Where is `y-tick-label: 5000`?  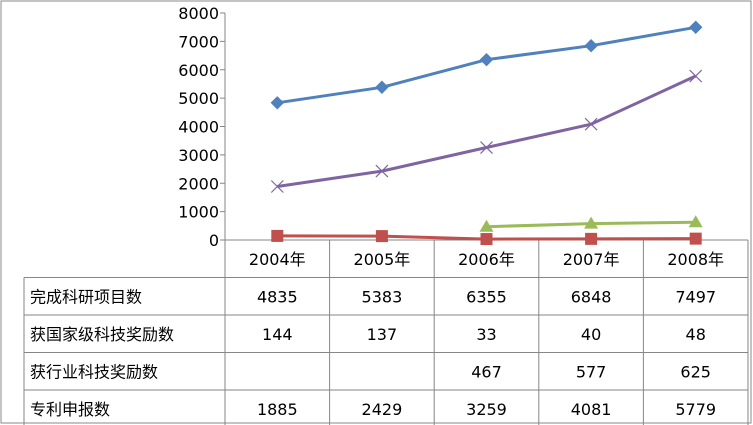
y-tick-label: 5000 is located at coordinates (198, 98).